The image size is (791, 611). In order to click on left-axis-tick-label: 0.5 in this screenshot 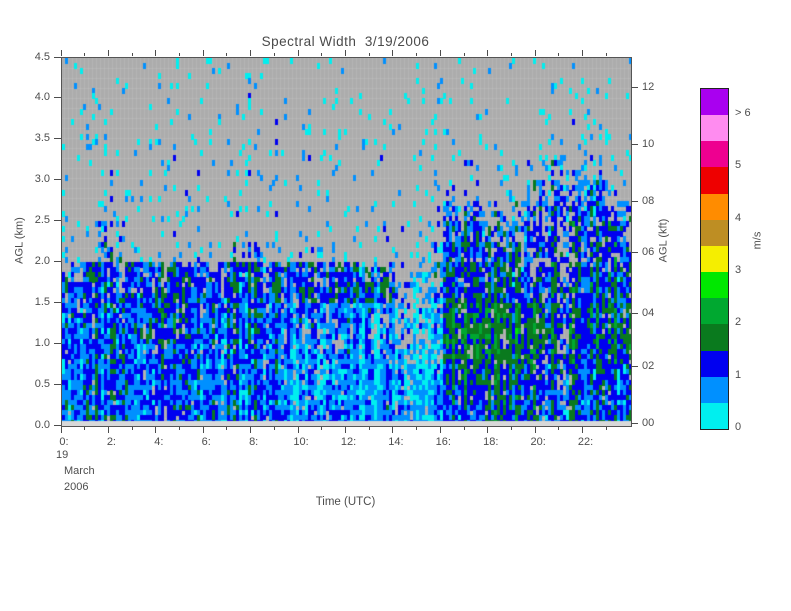, I will do `click(42, 383)`.